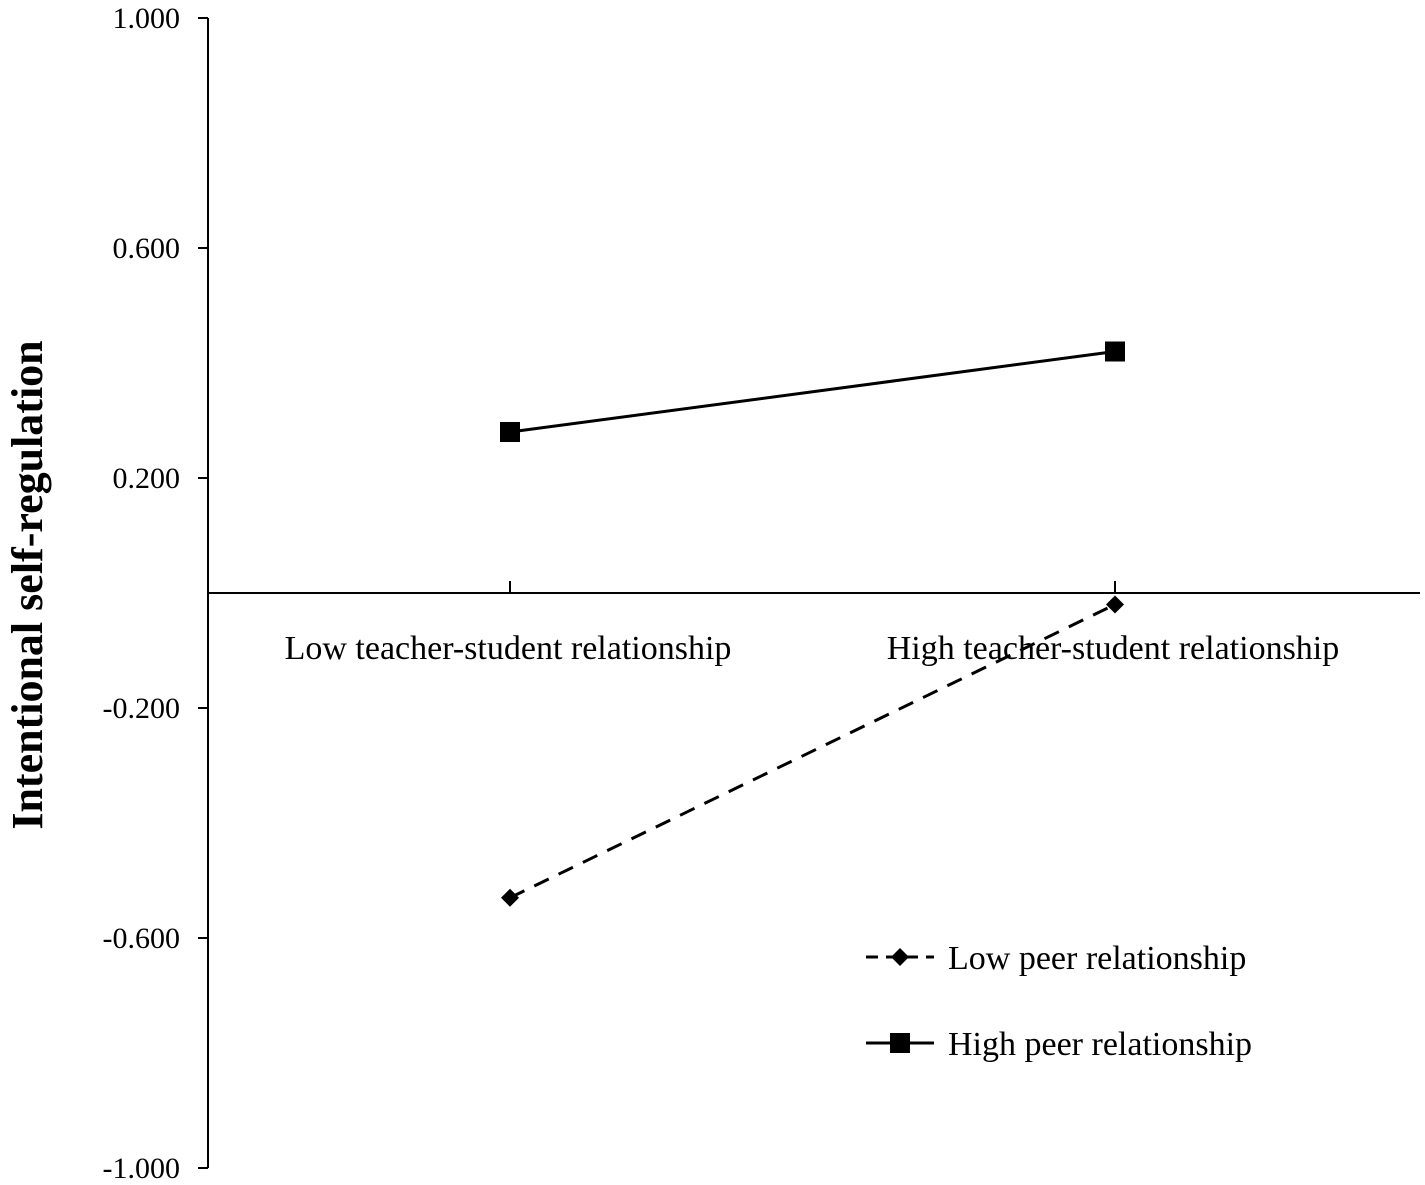  I want to click on y-tick-label: 1.000, so click(147, 18).